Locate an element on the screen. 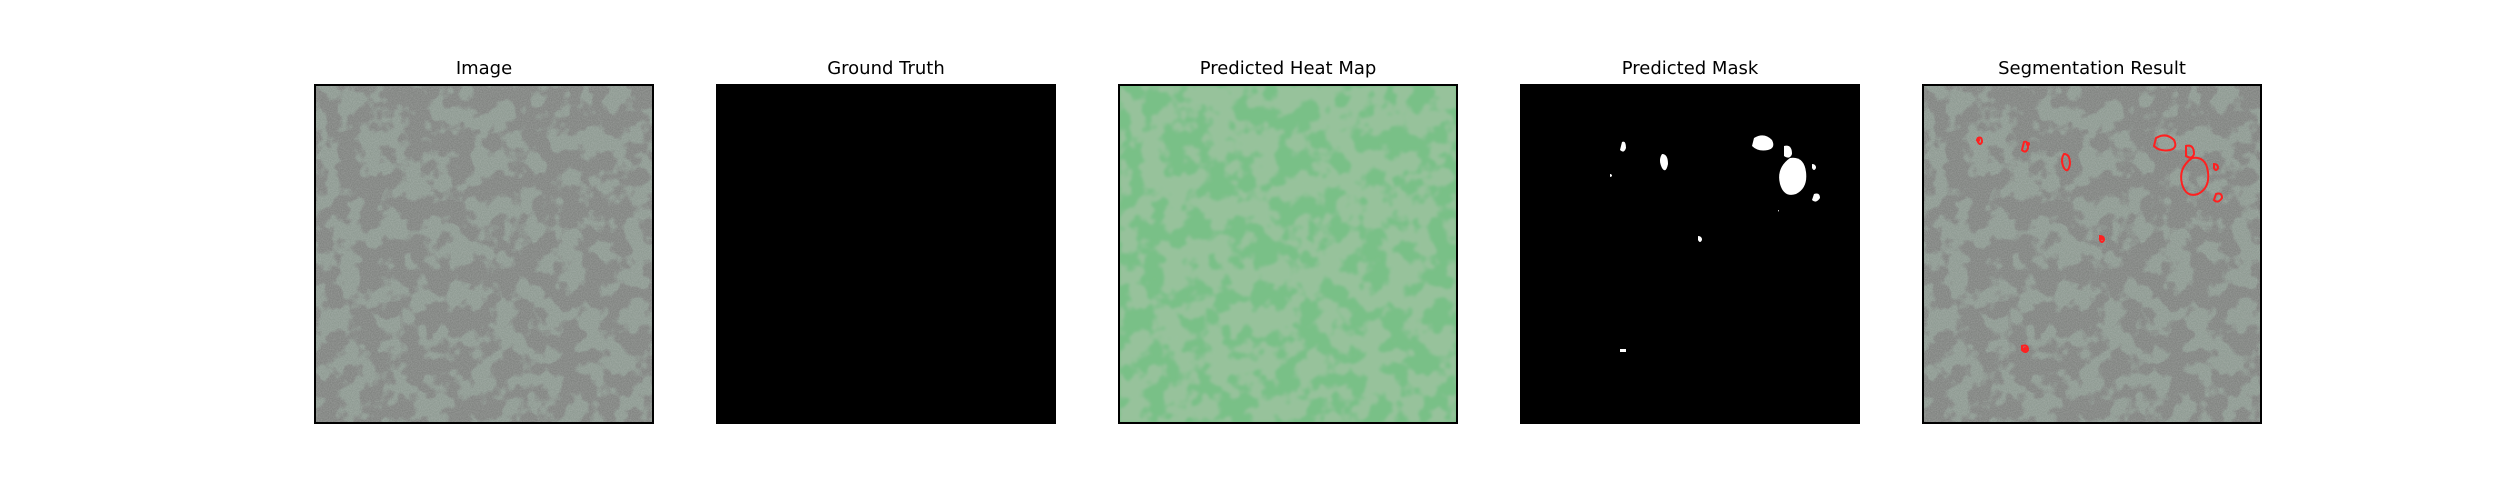 The height and width of the screenshot is (500, 2500). ground-truth-mask is located at coordinates (886, 254).